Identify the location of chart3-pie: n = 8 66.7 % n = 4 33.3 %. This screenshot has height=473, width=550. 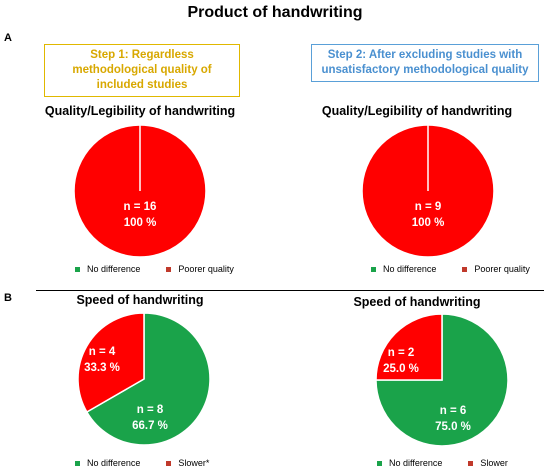
(144, 379).